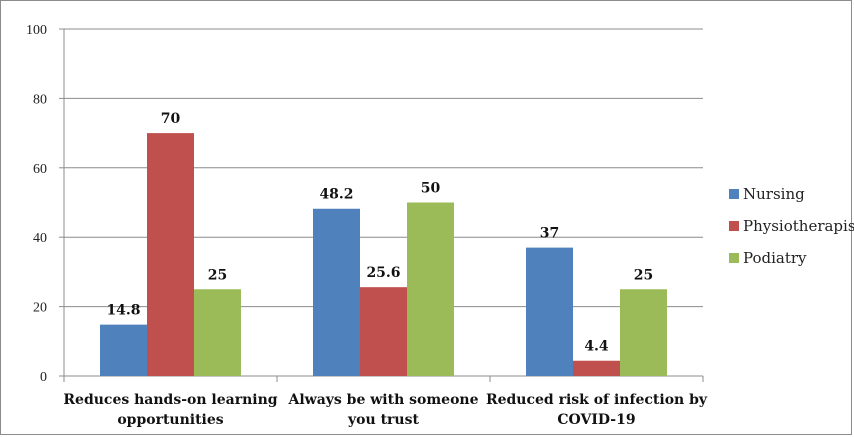 The height and width of the screenshot is (437, 854). What do you see at coordinates (43, 377) in the screenshot?
I see `y-tick-label: 0` at bounding box center [43, 377].